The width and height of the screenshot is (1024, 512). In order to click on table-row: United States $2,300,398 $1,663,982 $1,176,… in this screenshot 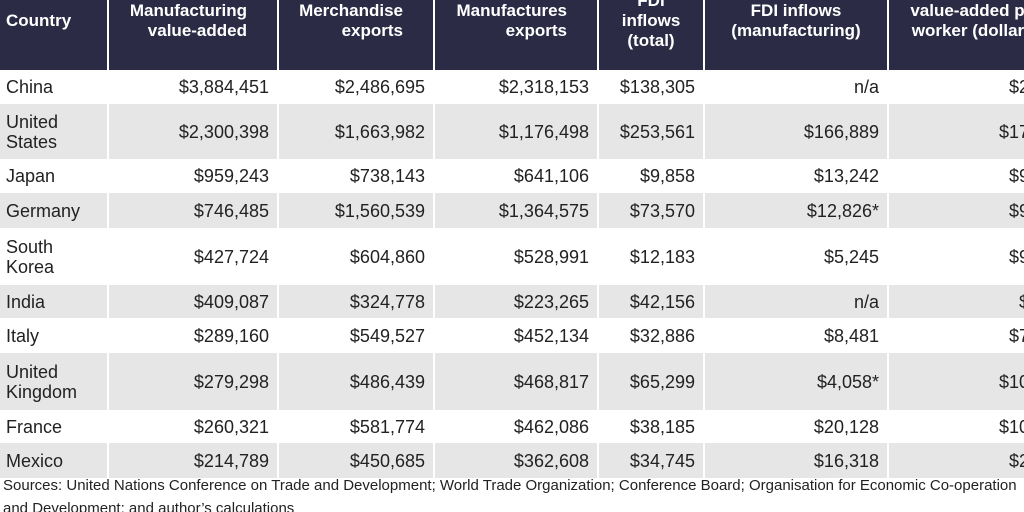, I will do `click(512, 131)`.